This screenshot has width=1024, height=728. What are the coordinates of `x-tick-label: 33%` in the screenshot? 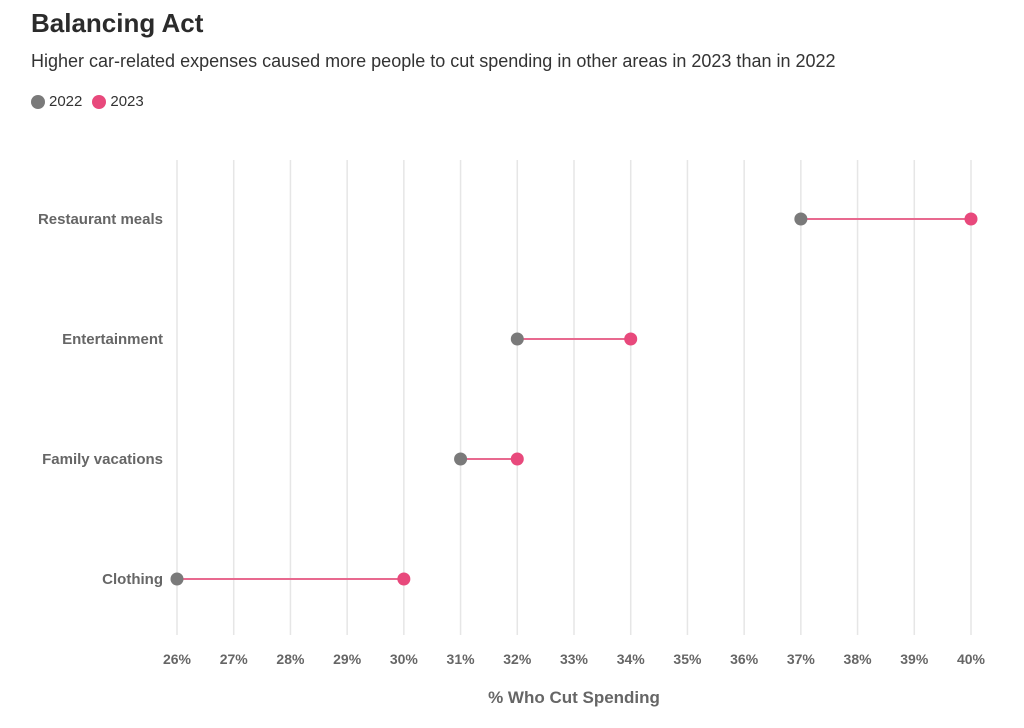 It's located at (574, 659).